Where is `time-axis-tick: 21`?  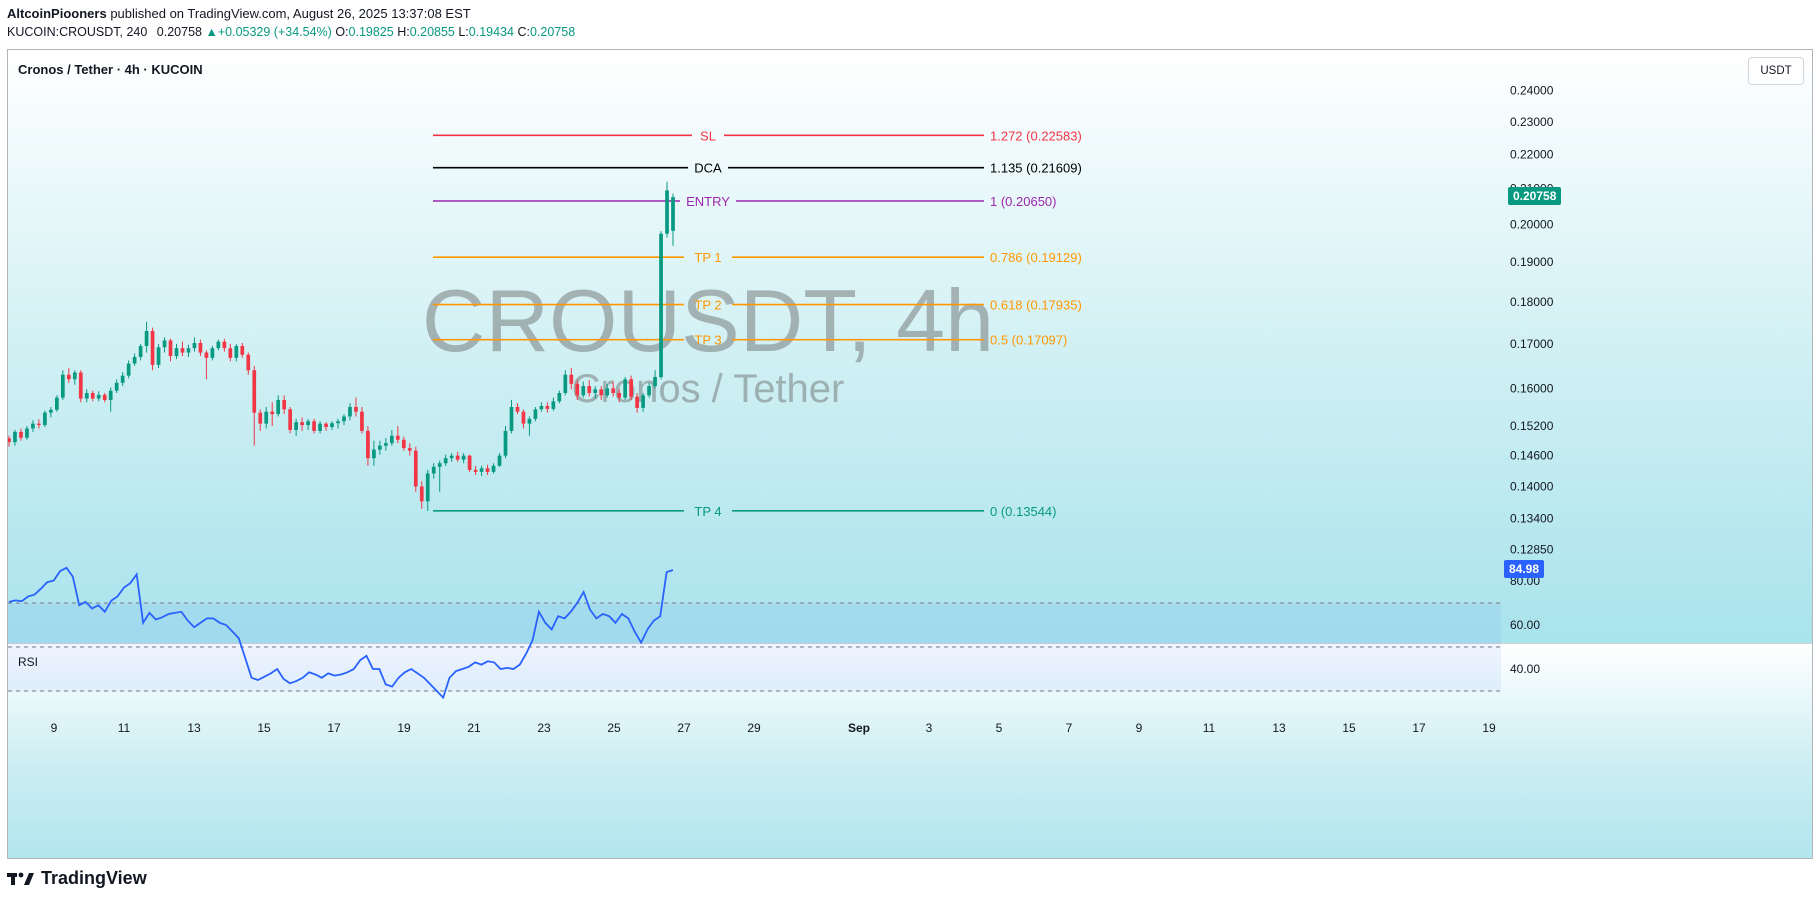
time-axis-tick: 21 is located at coordinates (474, 728).